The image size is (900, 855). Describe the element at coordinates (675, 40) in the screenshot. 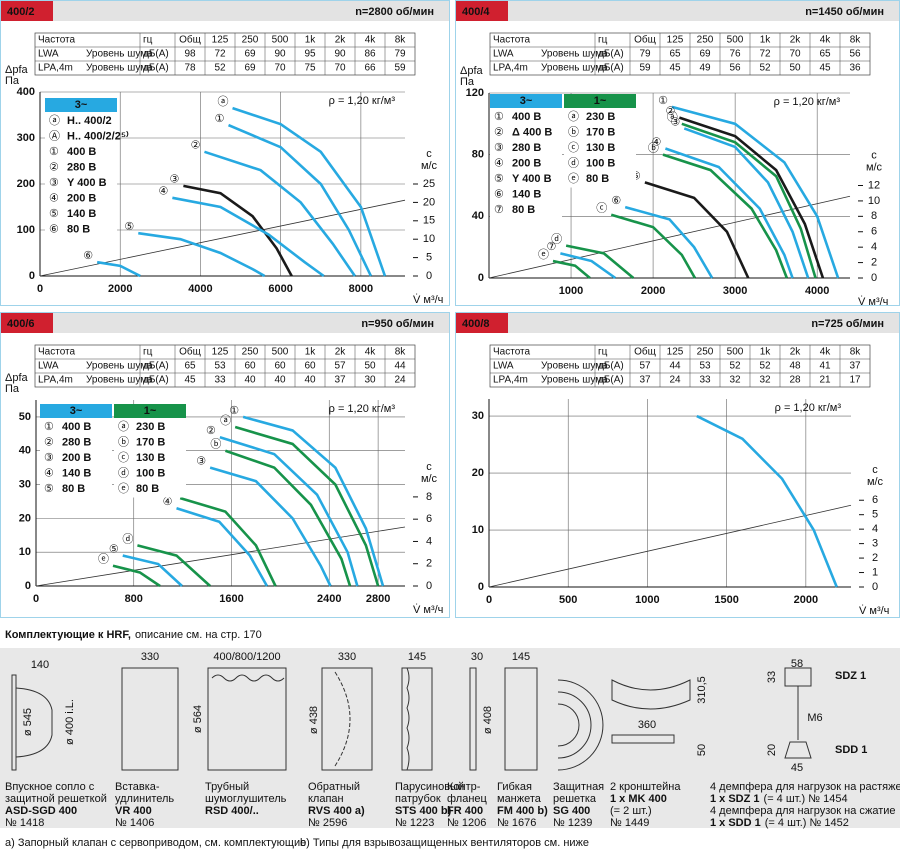

I see `table-cell: 125` at that location.